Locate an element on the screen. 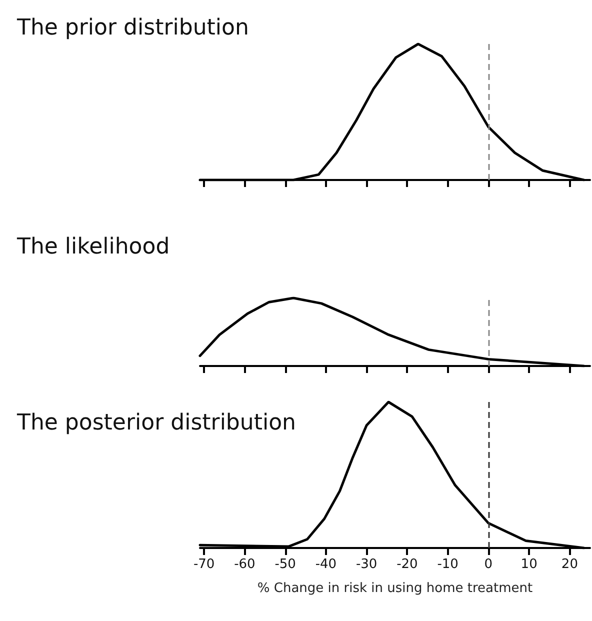 This screenshot has height=621, width=592. x-tick-label: -50 is located at coordinates (285, 564).